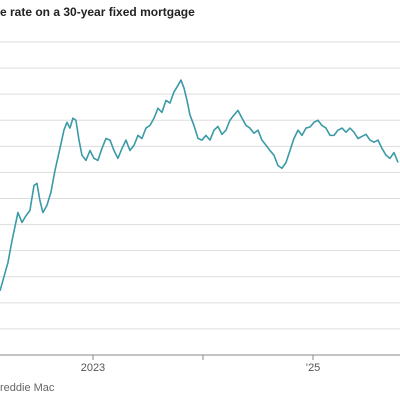 The width and height of the screenshot is (400, 400). I want to click on source: reddie Mac, so click(27, 388).